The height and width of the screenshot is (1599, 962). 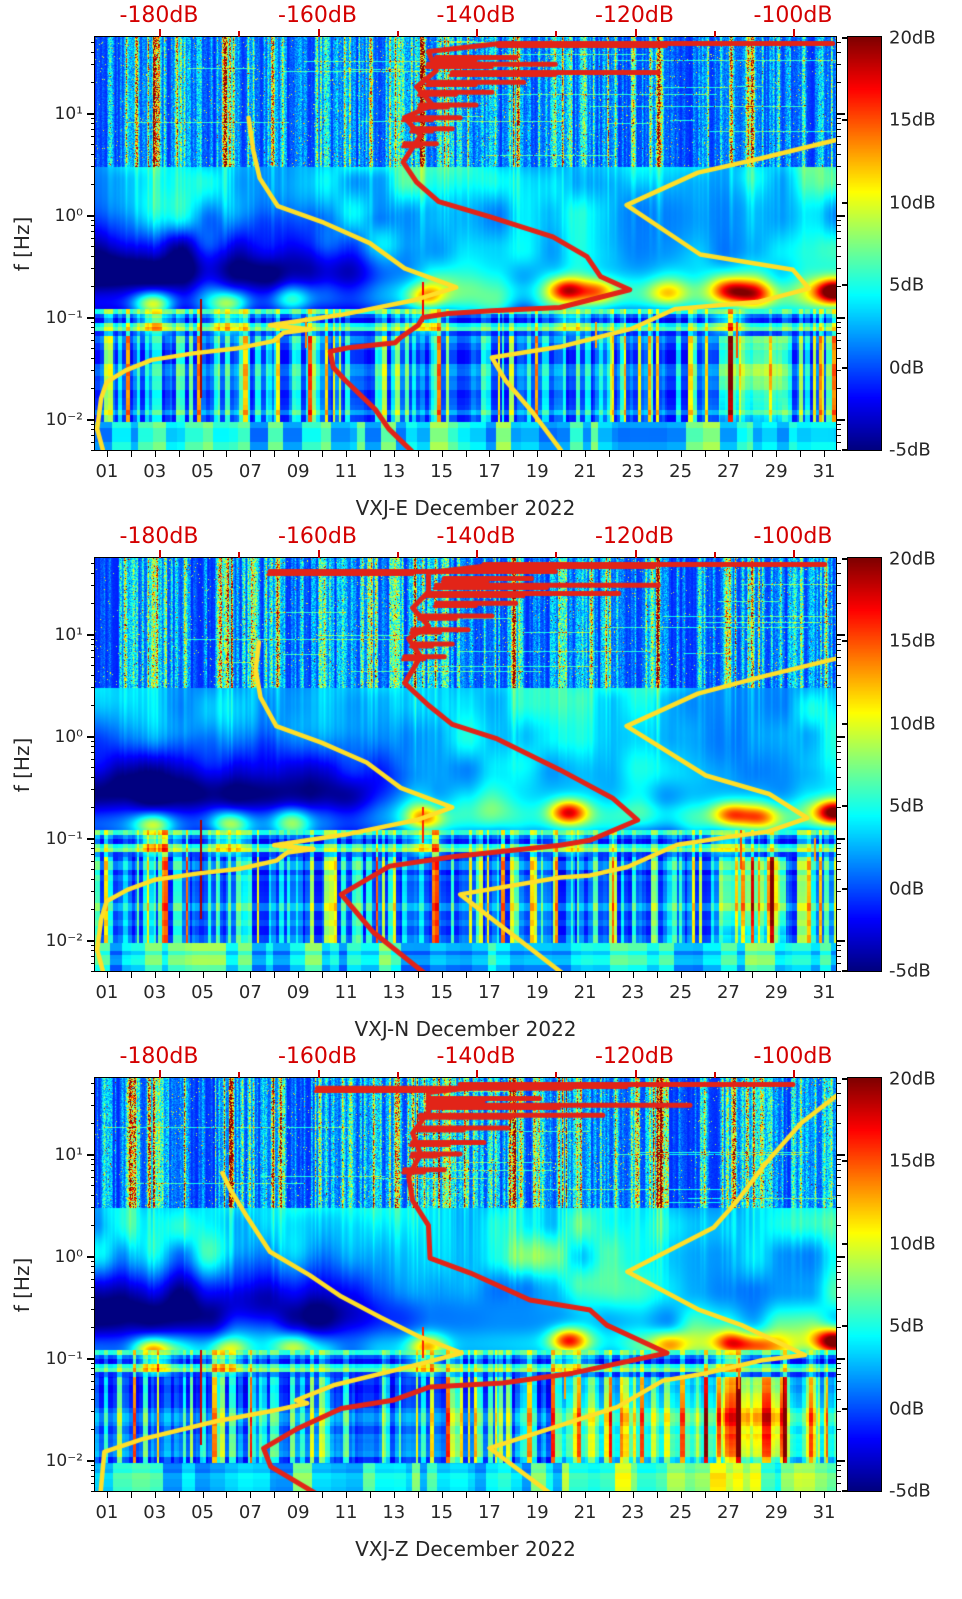 I want to click on colorbar-tick-label: -5dB, so click(x=910, y=1491).